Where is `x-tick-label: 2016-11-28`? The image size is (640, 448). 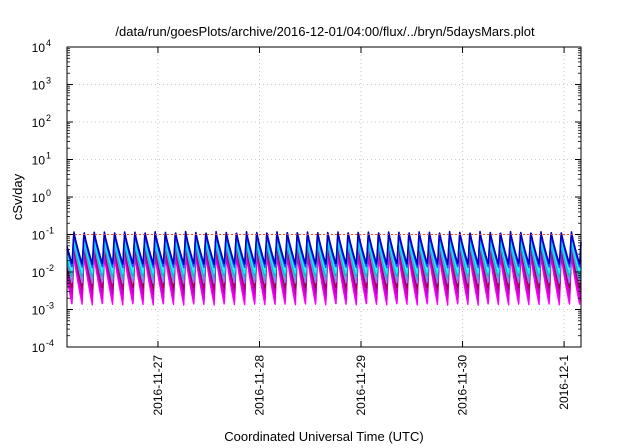
x-tick-label: 2016-11-28 is located at coordinates (259, 385).